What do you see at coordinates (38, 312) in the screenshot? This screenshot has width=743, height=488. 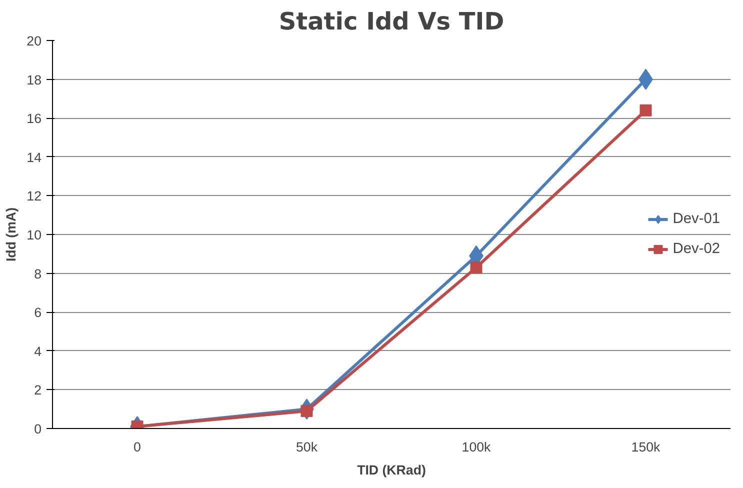 I see `y-tick-label: 6` at bounding box center [38, 312].